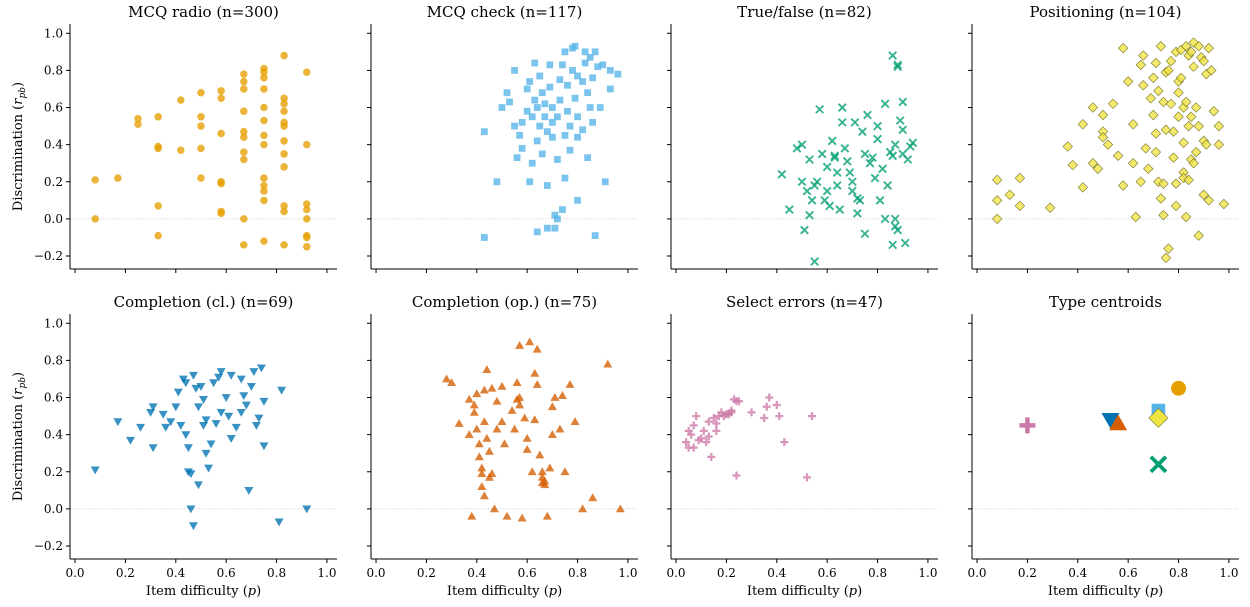 The width and height of the screenshot is (1250, 607). Describe the element at coordinates (1105, 302) in the screenshot. I see `panel-title: Type centroids` at that location.